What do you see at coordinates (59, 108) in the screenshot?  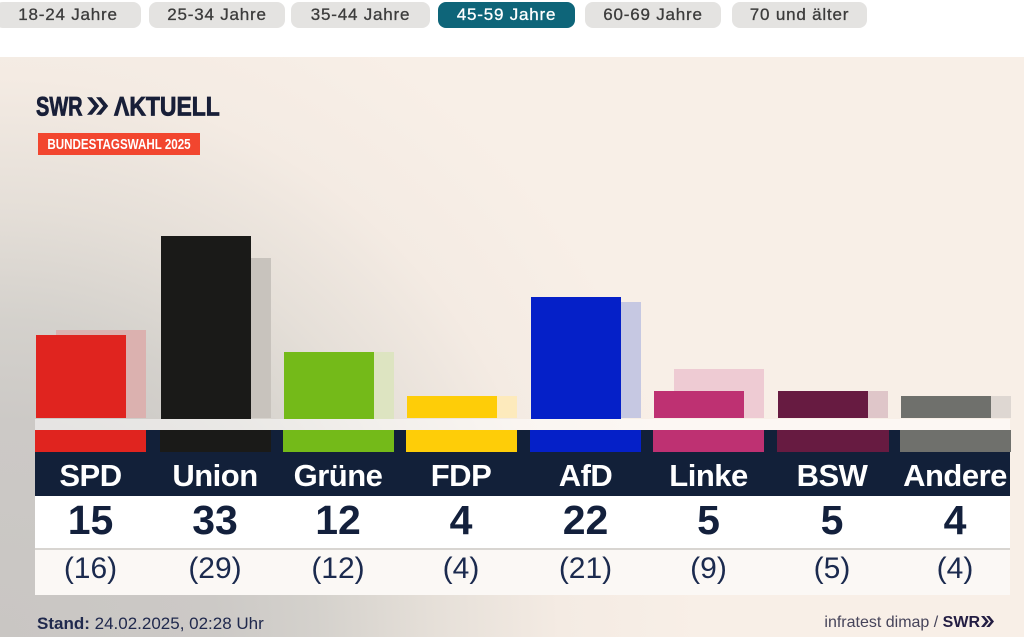 I see `svg-text: SWR` at bounding box center [59, 108].